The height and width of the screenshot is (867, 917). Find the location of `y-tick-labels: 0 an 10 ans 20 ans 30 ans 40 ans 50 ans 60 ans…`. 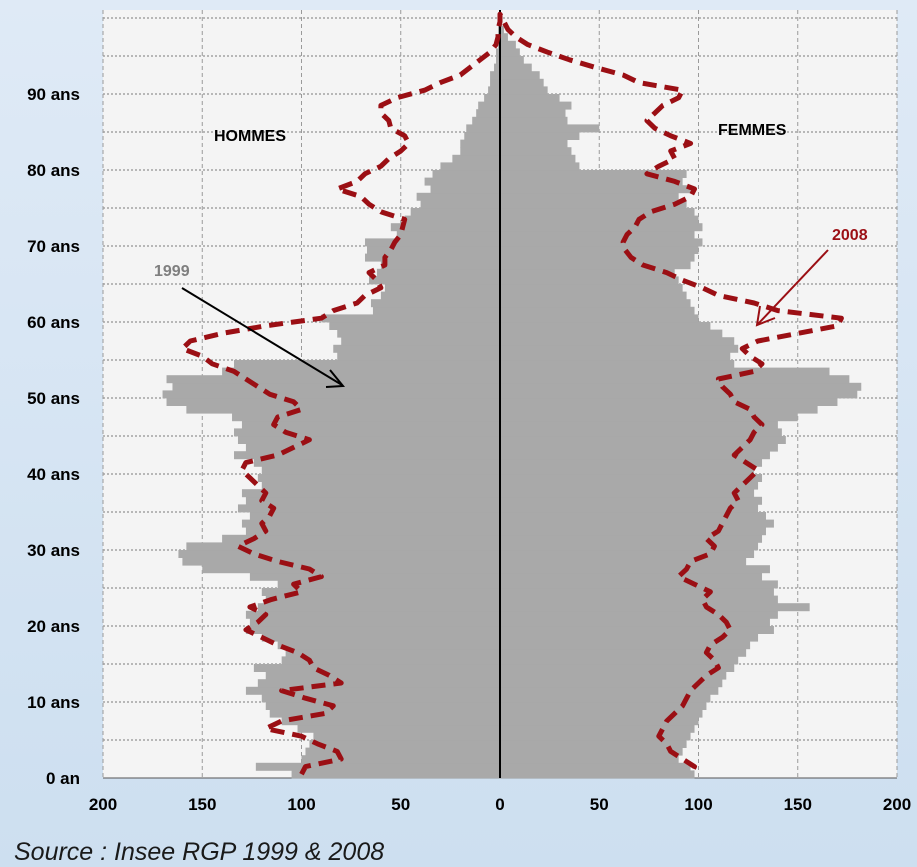

y-tick-labels: 0 an 10 ans 20 ans 30 ans 40 ans 50 ans 60 ans… is located at coordinates (53, 436).